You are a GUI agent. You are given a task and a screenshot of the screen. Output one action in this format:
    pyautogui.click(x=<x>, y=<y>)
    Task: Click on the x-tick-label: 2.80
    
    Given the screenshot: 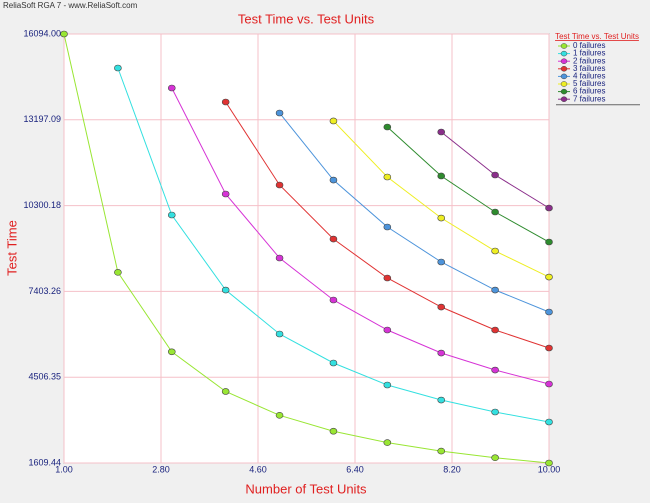 What is the action you would take?
    pyautogui.click(x=161, y=469)
    